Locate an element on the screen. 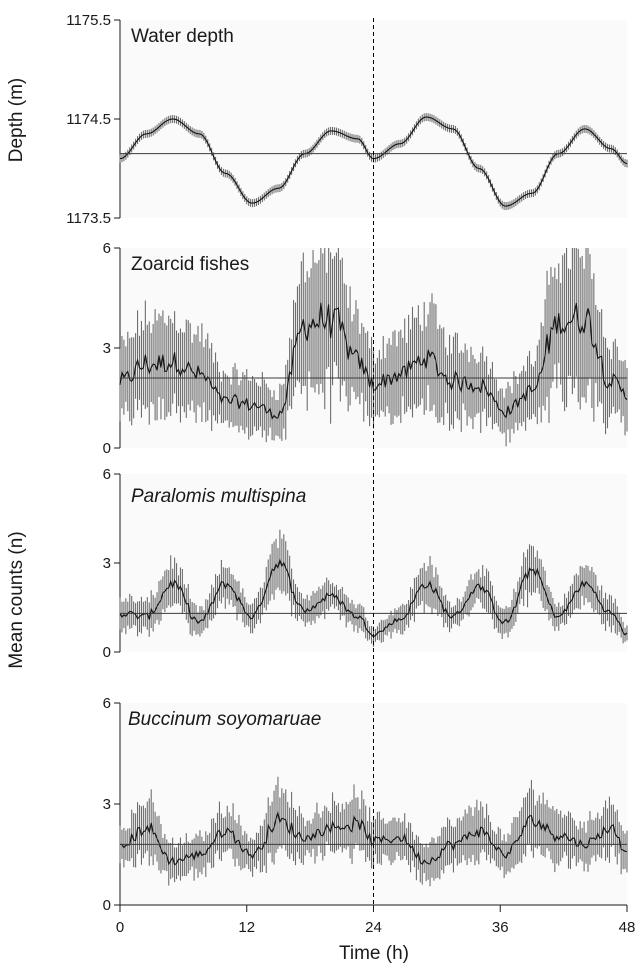 The width and height of the screenshot is (641, 968). x-tick-label: 0 is located at coordinates (120, 927).